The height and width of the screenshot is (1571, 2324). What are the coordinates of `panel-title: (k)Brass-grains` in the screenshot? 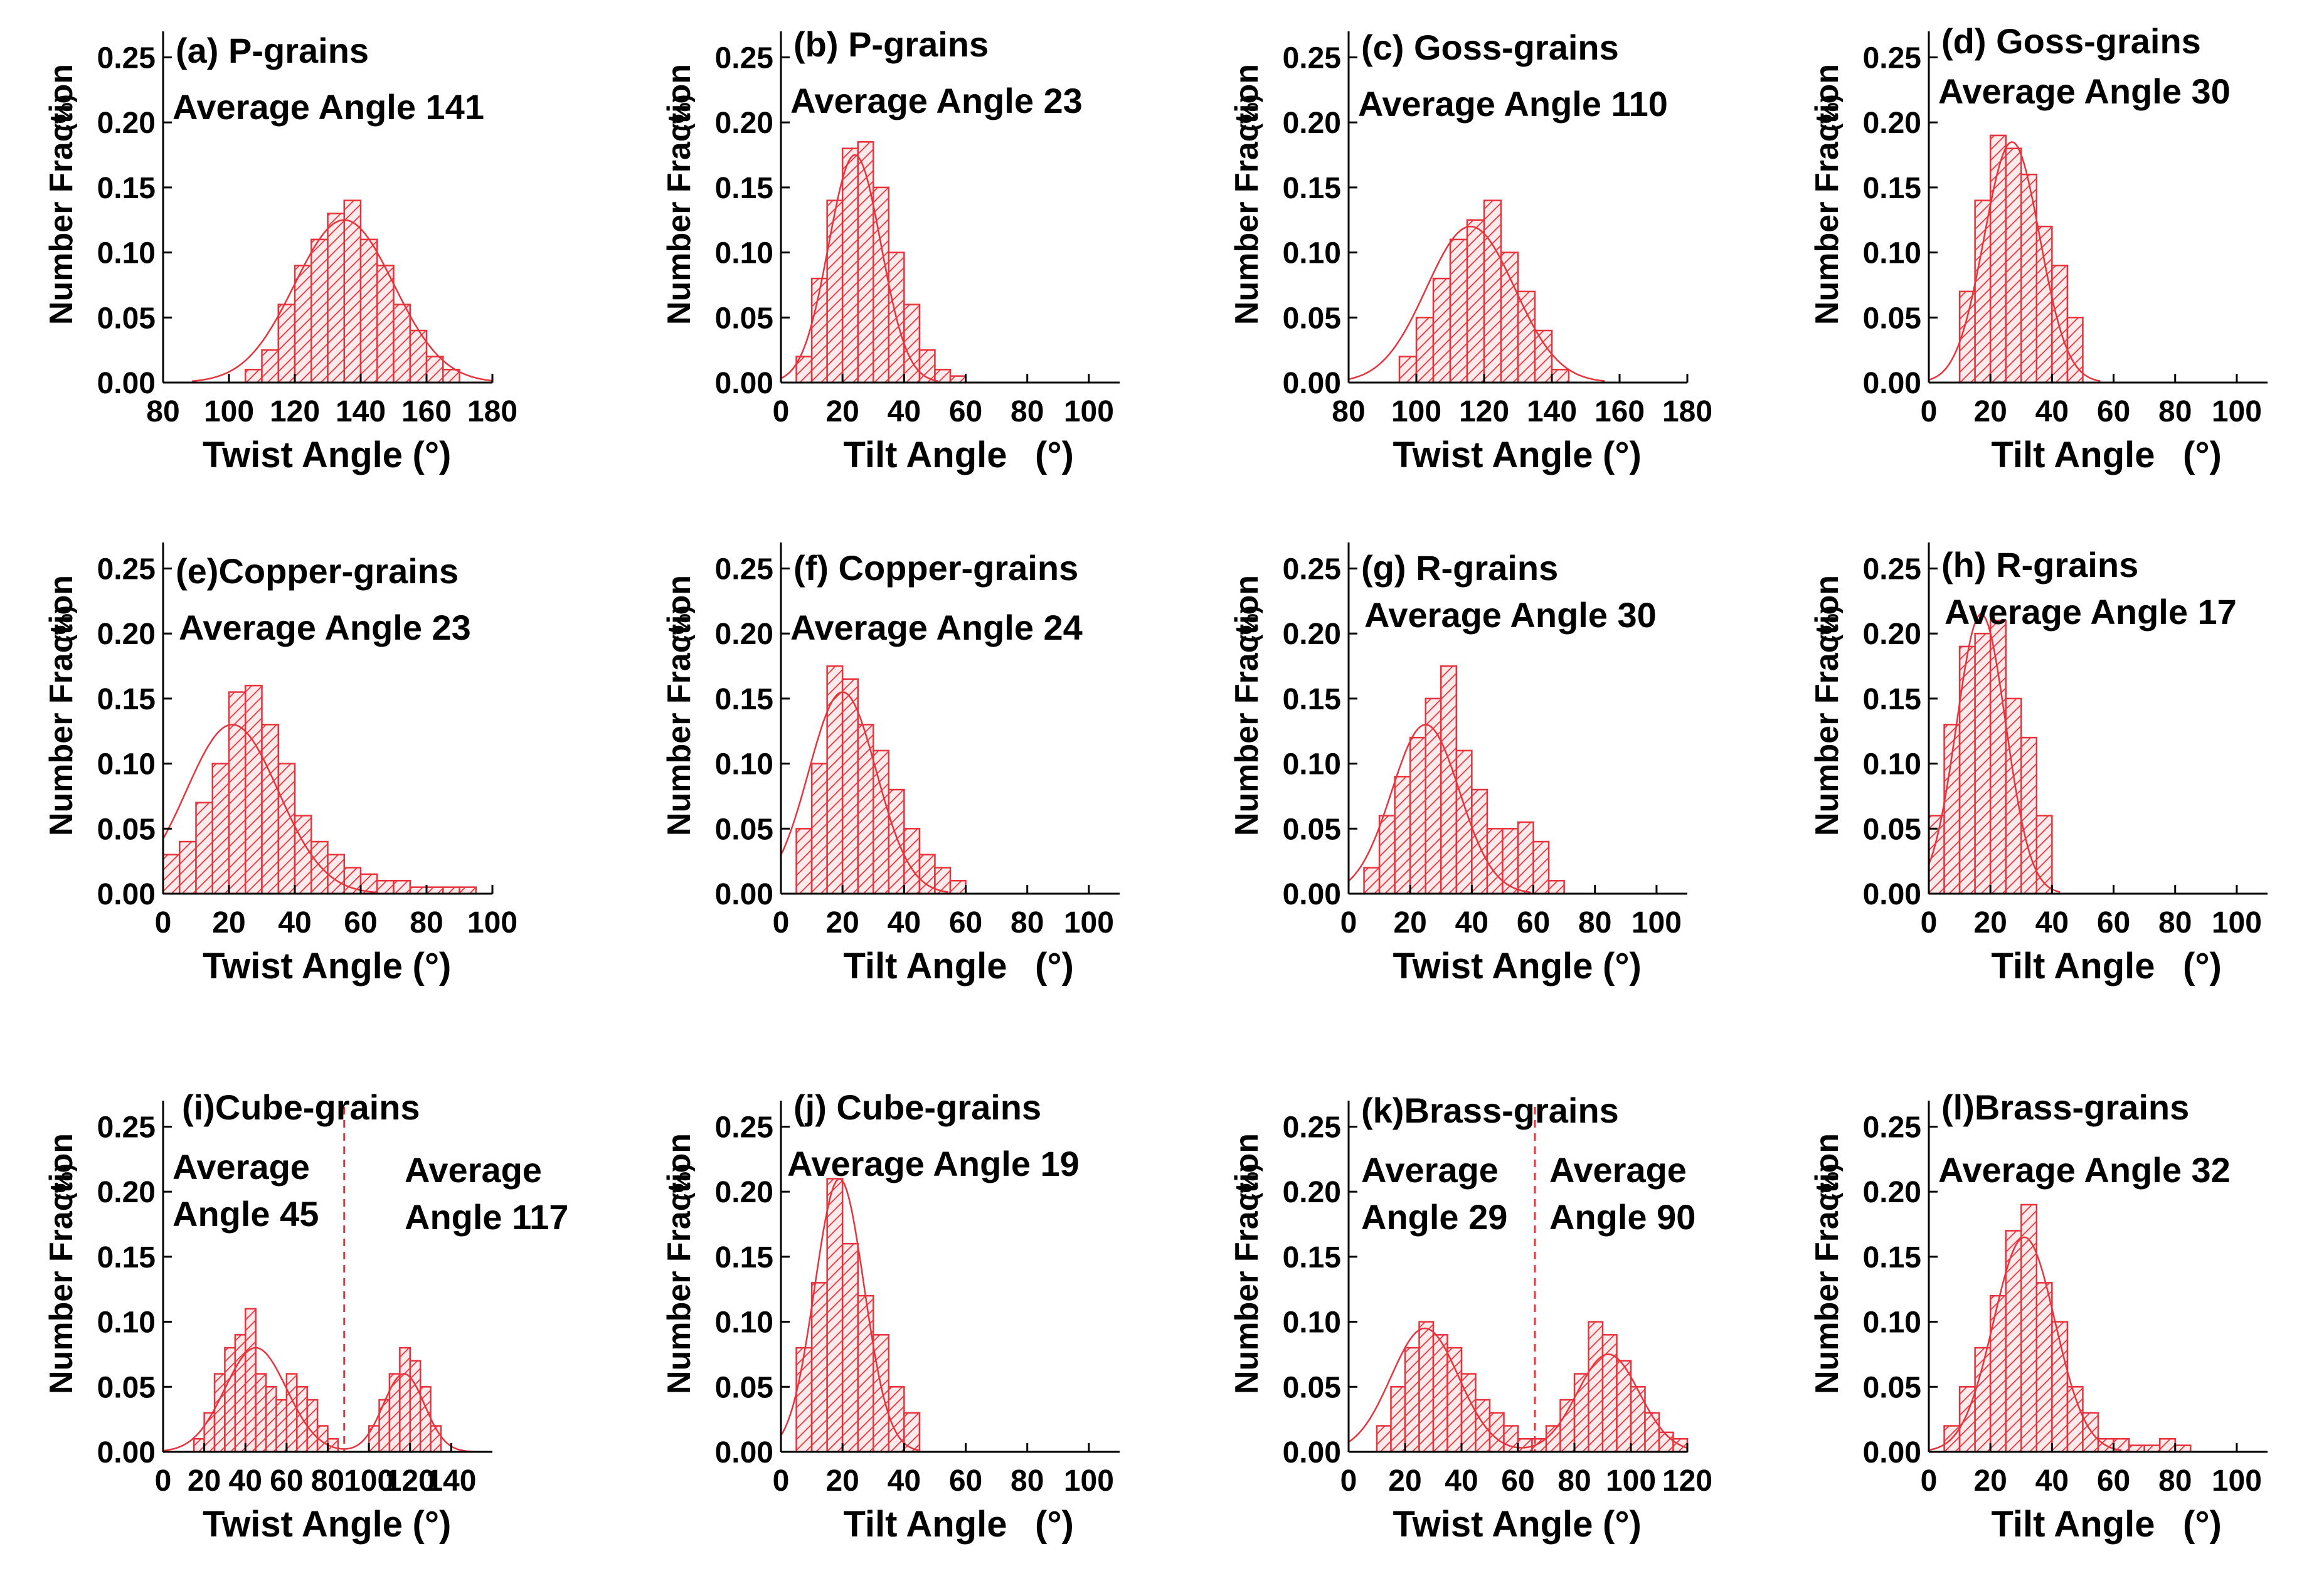 It's located at (1490, 1110).